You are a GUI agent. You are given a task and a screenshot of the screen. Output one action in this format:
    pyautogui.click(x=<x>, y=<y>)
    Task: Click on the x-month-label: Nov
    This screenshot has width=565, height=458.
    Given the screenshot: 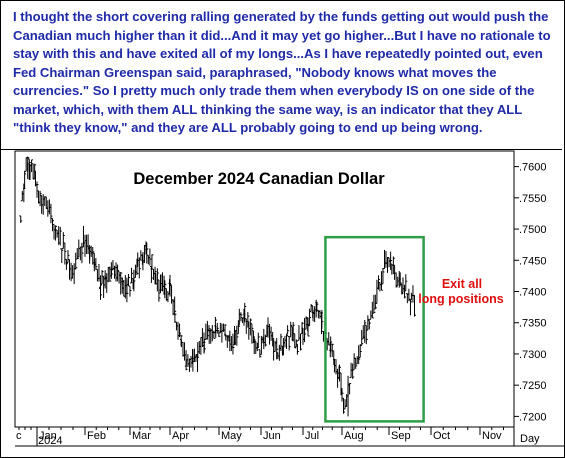 What is the action you would take?
    pyautogui.click(x=492, y=436)
    